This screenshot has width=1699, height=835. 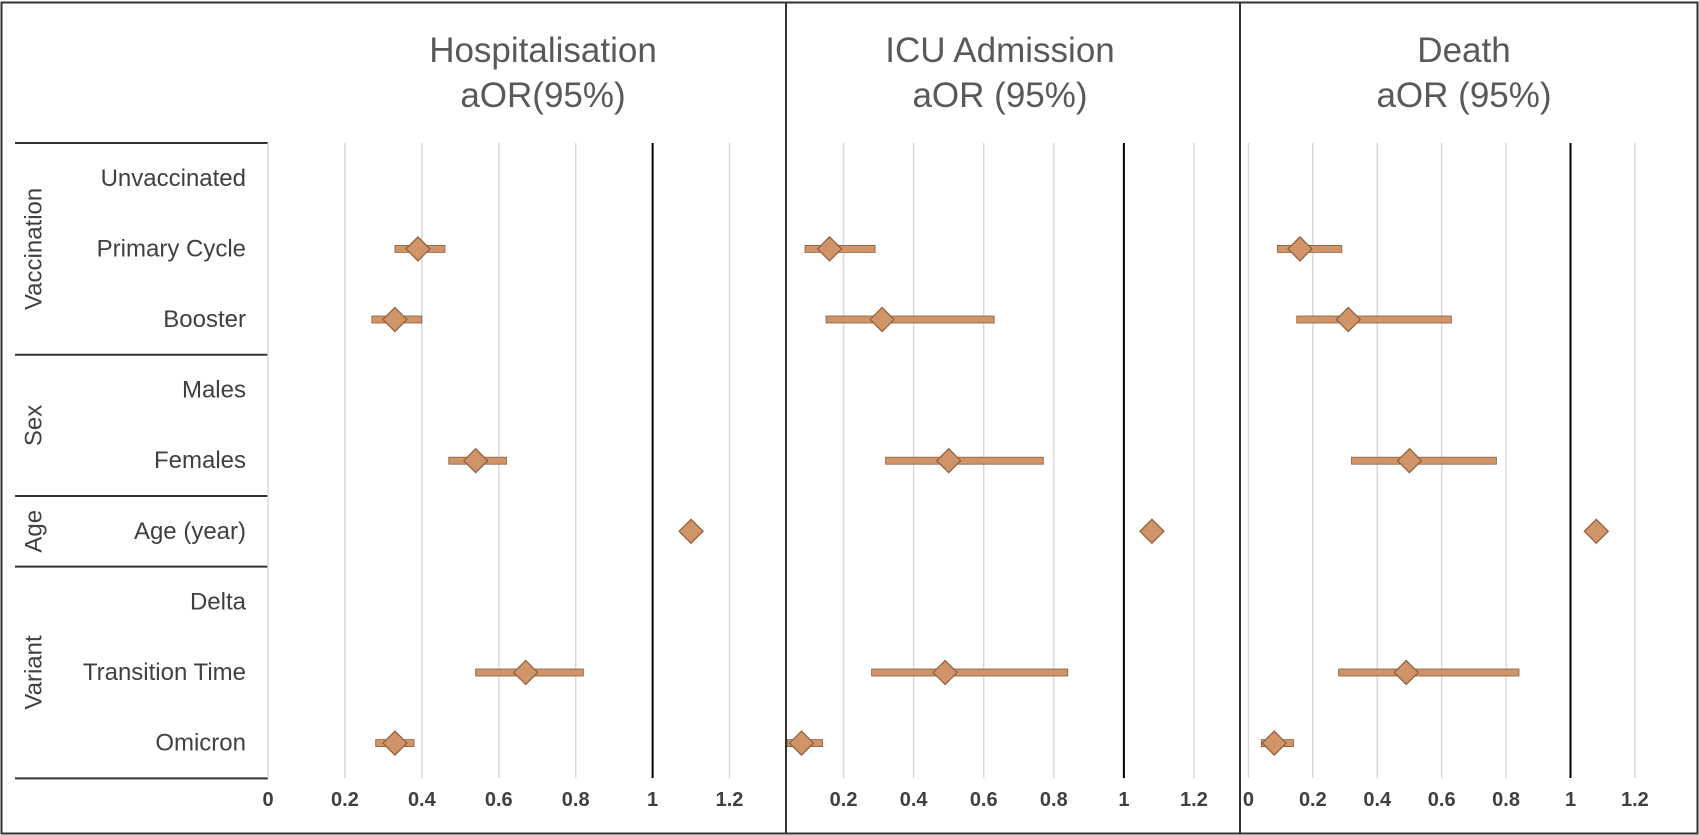 I want to click on group-label-variant: Variant, so click(x=34, y=672).